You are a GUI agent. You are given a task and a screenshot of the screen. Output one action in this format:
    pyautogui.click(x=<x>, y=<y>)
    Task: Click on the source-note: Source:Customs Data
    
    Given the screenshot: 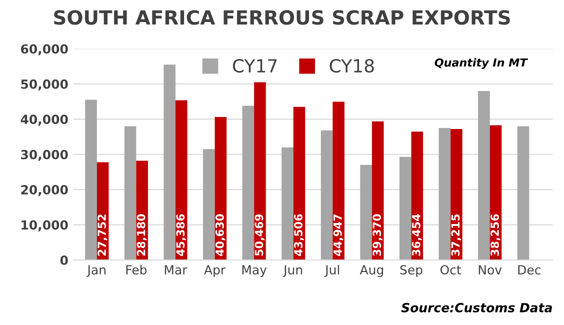 What is the action you would take?
    pyautogui.click(x=476, y=307)
    